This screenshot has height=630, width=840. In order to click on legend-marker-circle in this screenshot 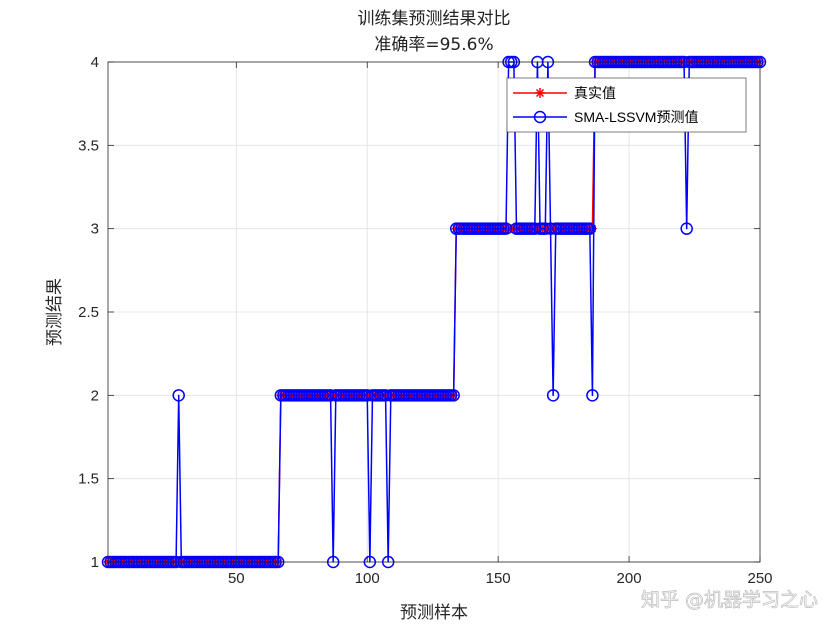, I will do `click(540, 117)`.